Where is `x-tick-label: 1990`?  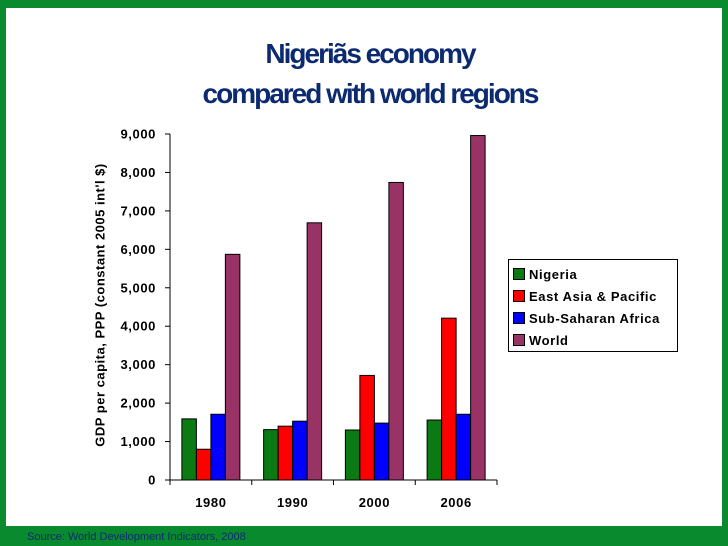 x-tick-label: 1990 is located at coordinates (292, 502).